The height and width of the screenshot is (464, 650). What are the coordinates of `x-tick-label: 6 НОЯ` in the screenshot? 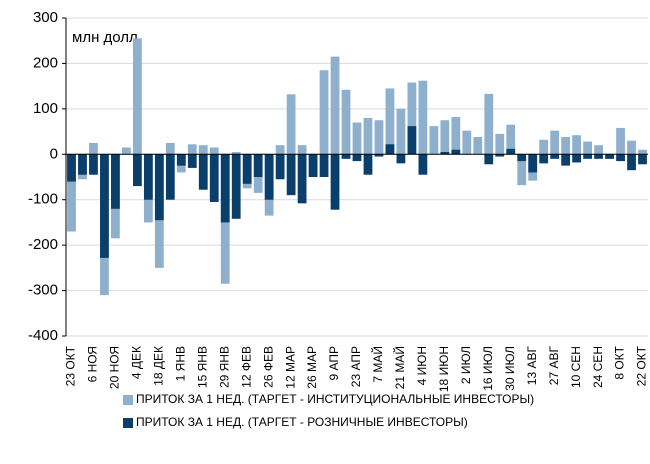 It's located at (93, 364).